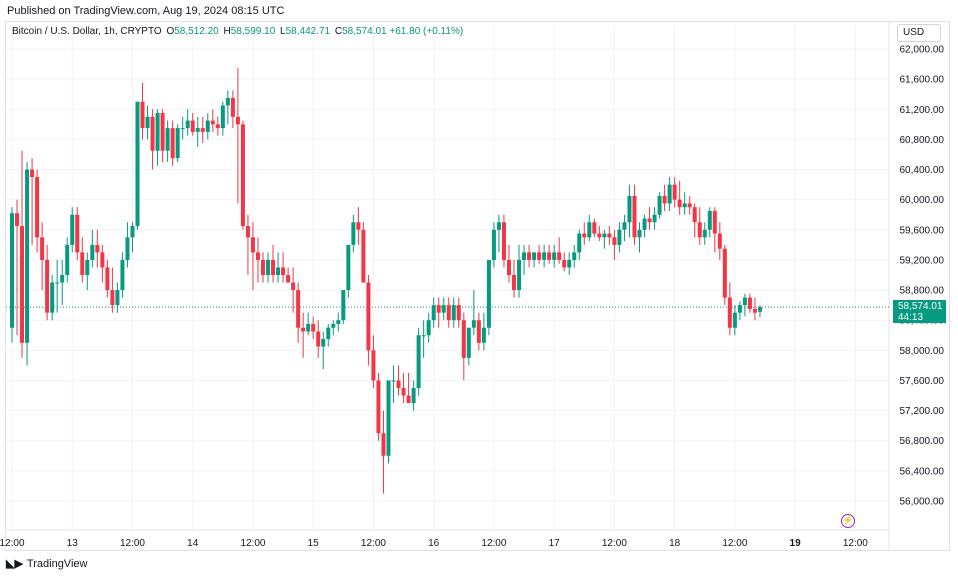  Describe the element at coordinates (922, 200) in the screenshot. I see `y-tick-label: 60,000.00` at that location.